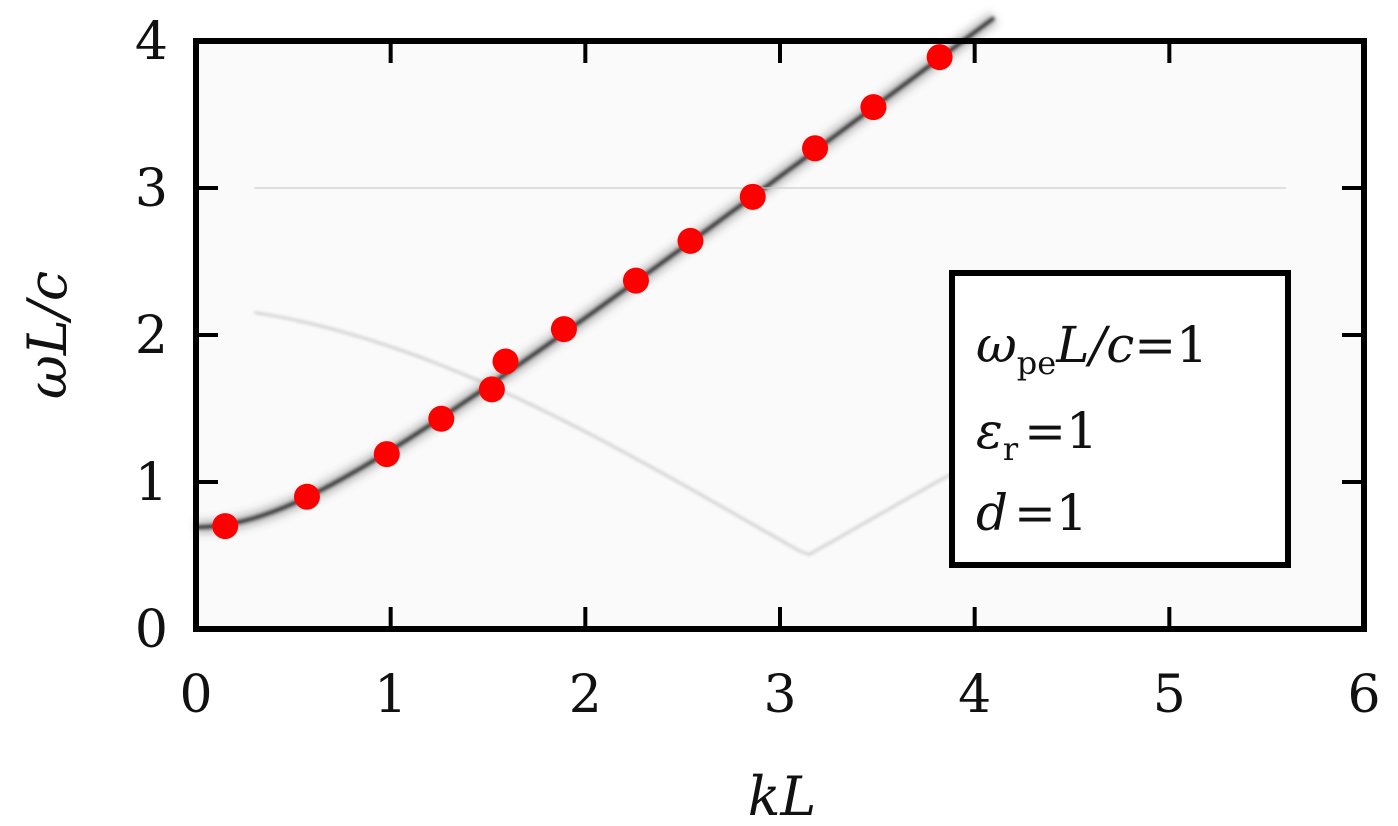 The image size is (1398, 826). Describe the element at coordinates (1363, 695) in the screenshot. I see `x-tick-label: 6` at that location.